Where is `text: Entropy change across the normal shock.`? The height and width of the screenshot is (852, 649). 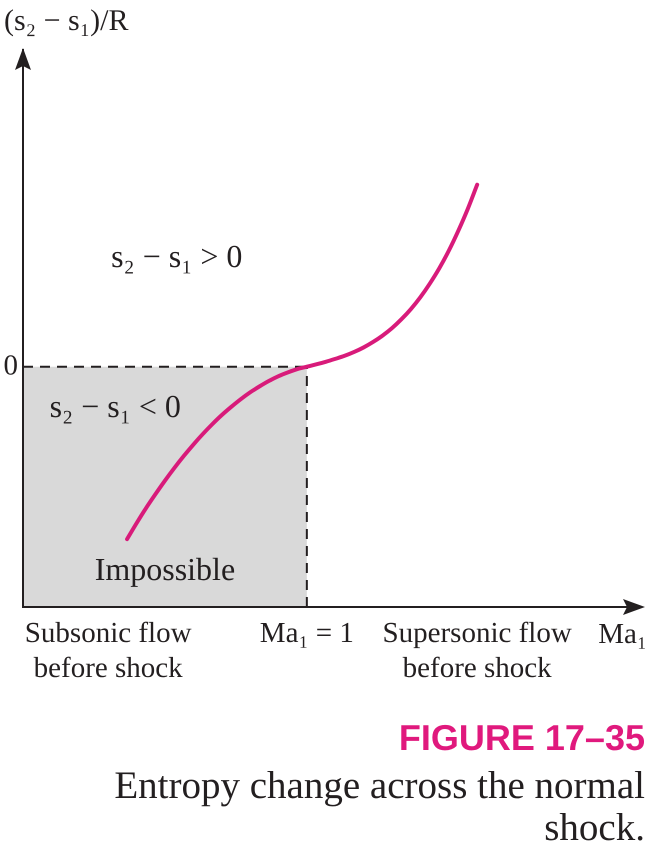
text: Entropy change across the normal shock. is located at coordinates (379, 806).